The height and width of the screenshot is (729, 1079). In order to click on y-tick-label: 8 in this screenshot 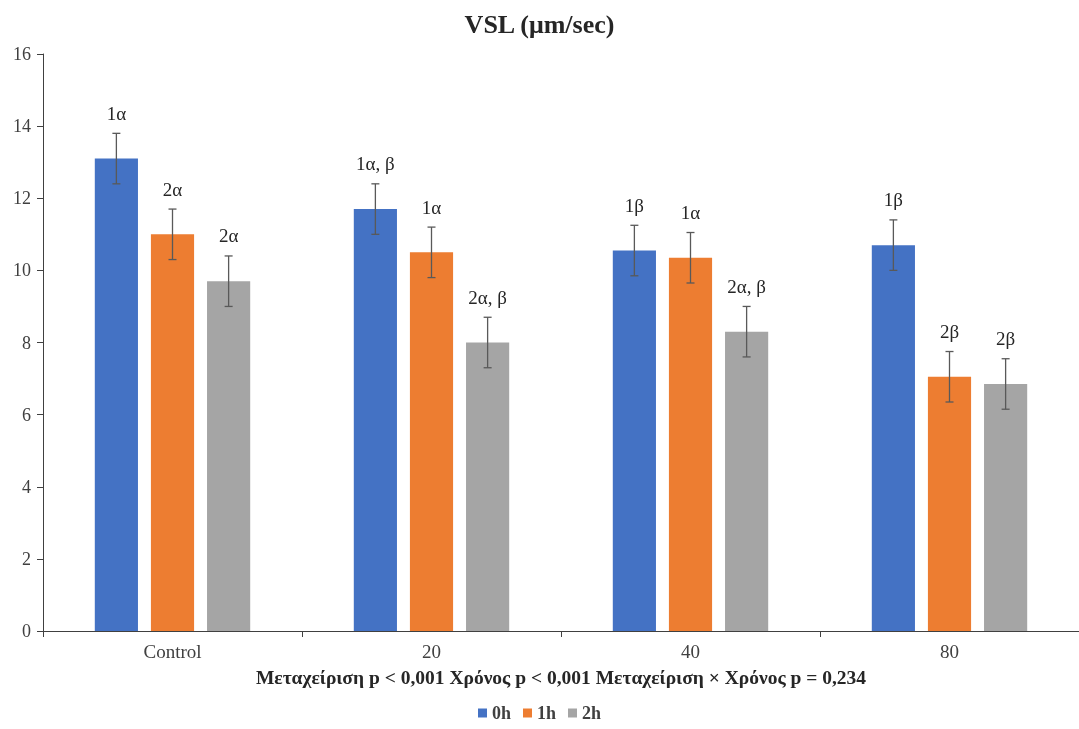, I will do `click(26, 342)`.